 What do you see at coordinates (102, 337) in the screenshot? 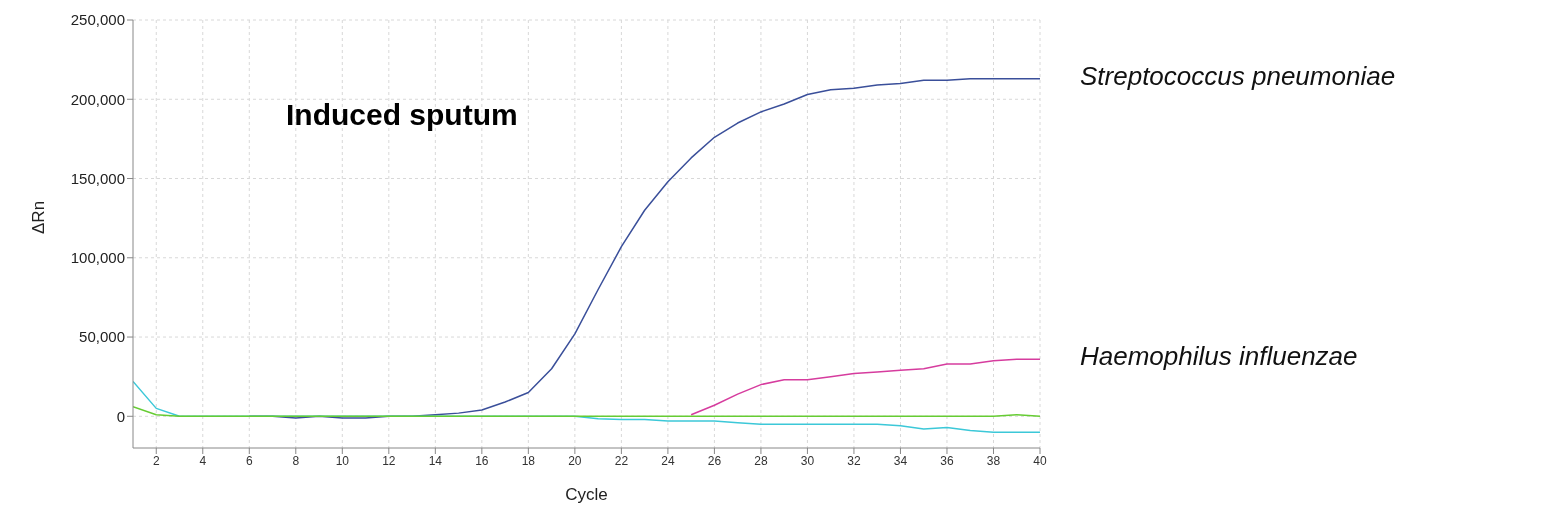
I see `y-tick-label: 50,000` at bounding box center [102, 337].